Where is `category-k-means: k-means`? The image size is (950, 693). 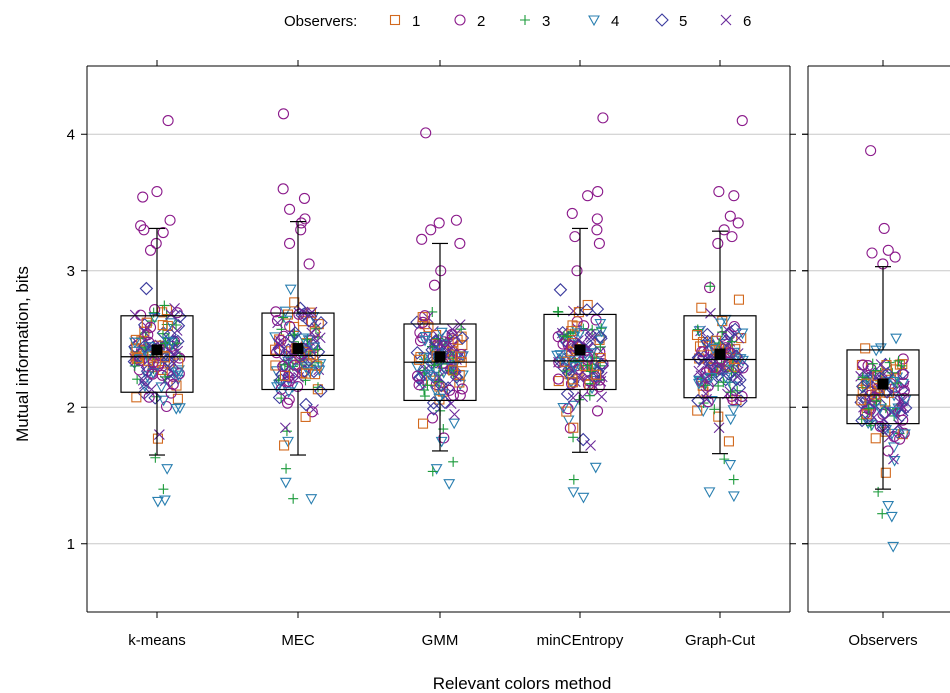 category-k-means: k-means is located at coordinates (157, 354).